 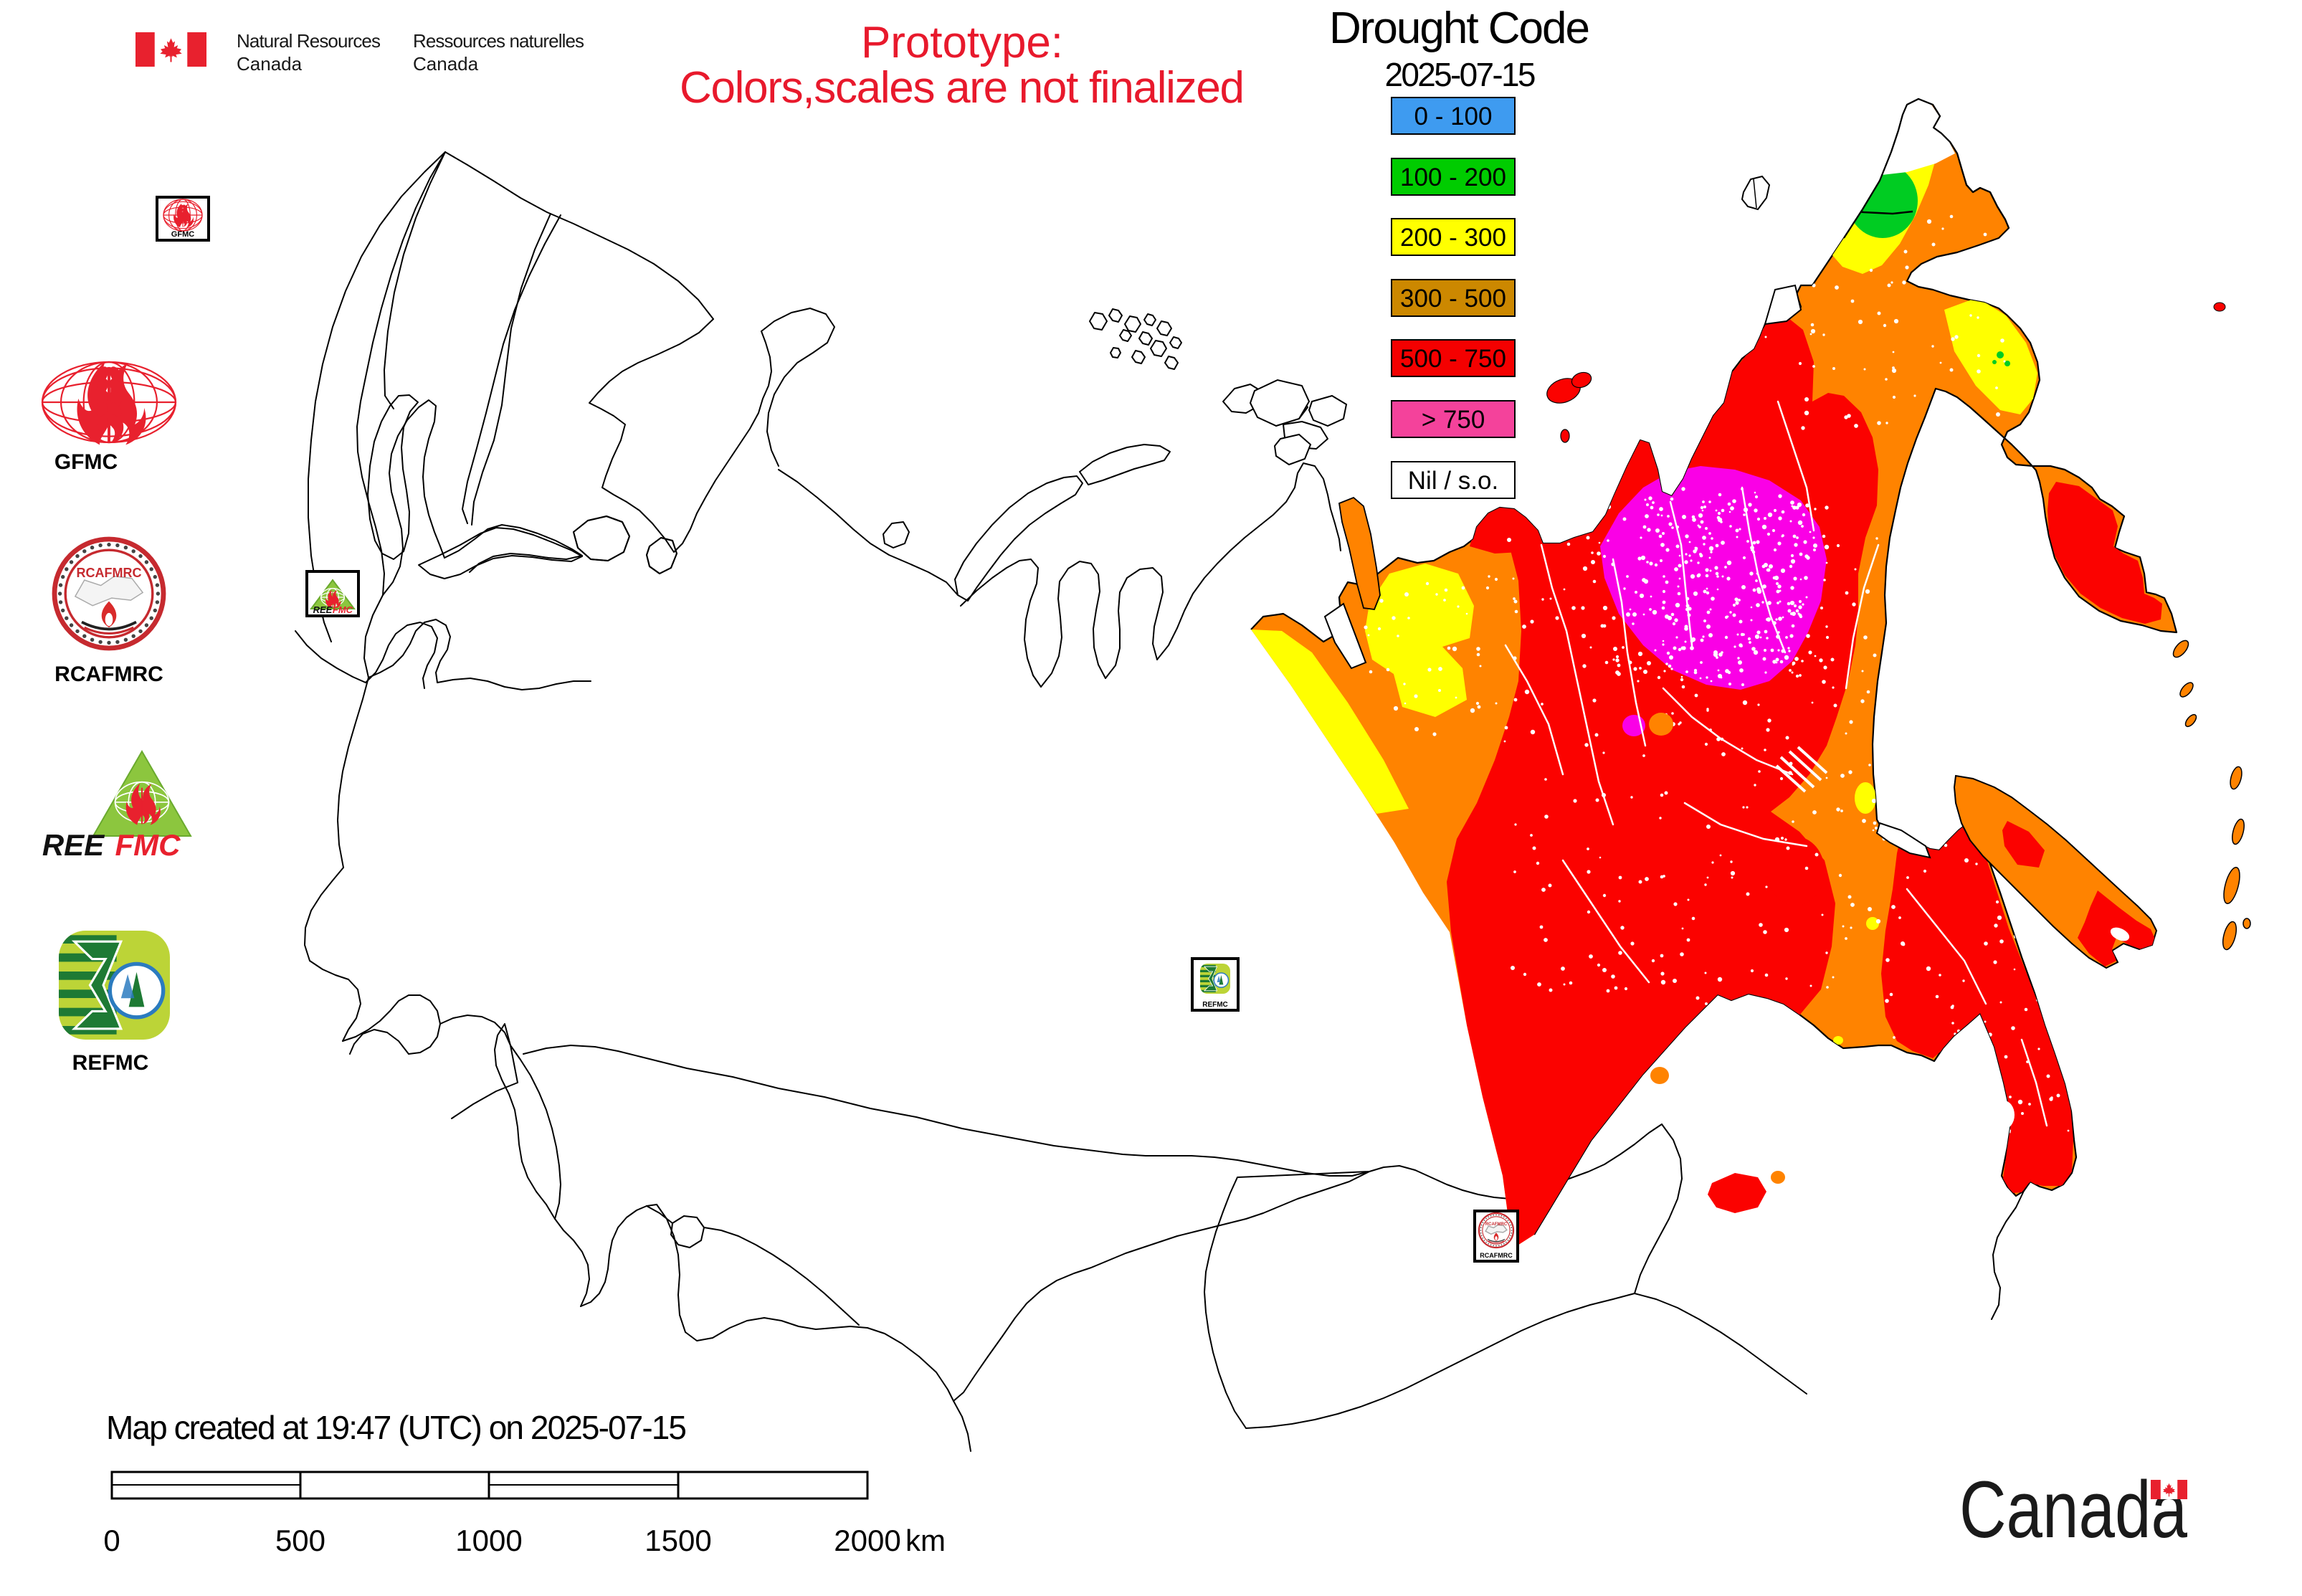 I want to click on svg-text: 2000, so click(x=867, y=1540).